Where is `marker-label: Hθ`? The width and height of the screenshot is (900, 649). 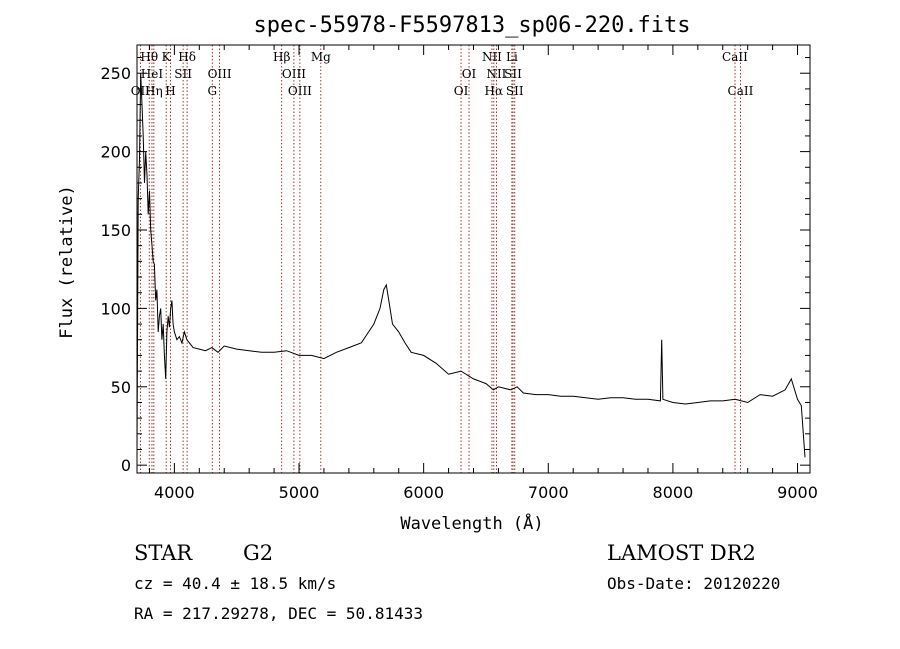 marker-label: Hθ is located at coordinates (149, 57).